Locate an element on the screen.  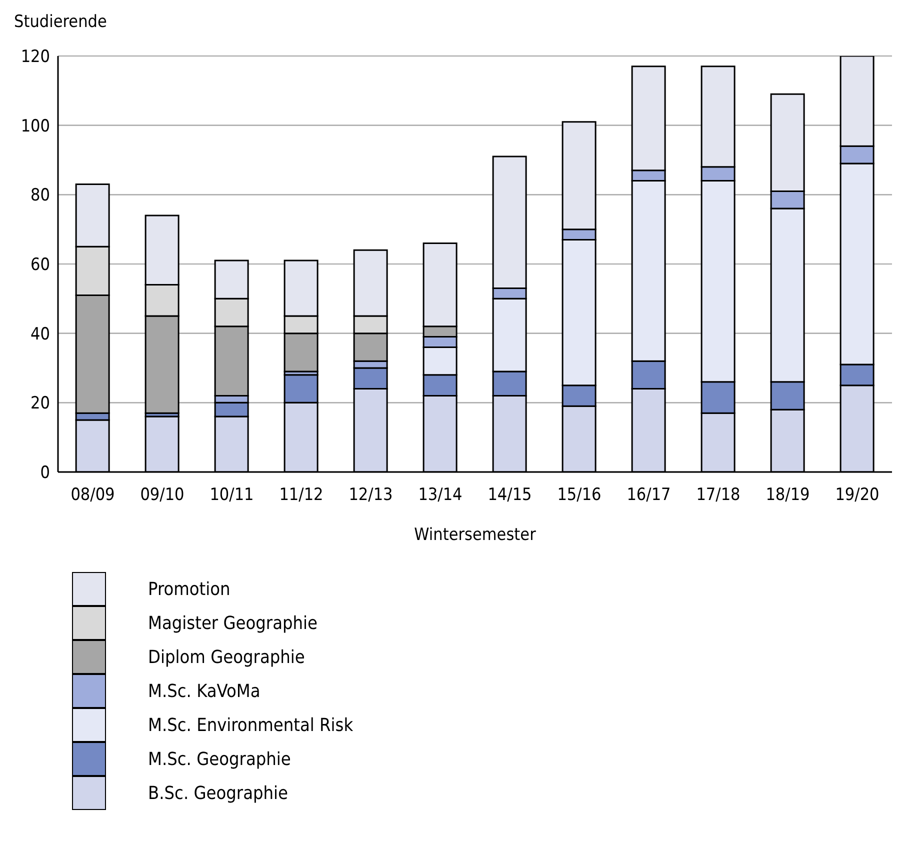
x-tick-label: 15/16 is located at coordinates (579, 495).